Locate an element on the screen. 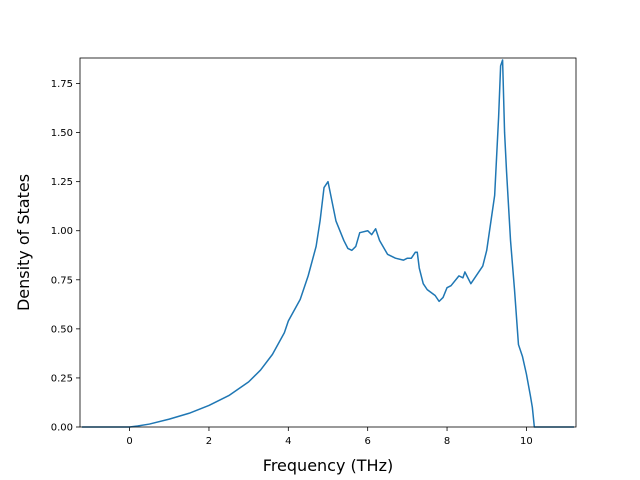 This screenshot has width=640, height=480. x-axis-ticks: 0 2 4 6 8 10 is located at coordinates (329, 437).